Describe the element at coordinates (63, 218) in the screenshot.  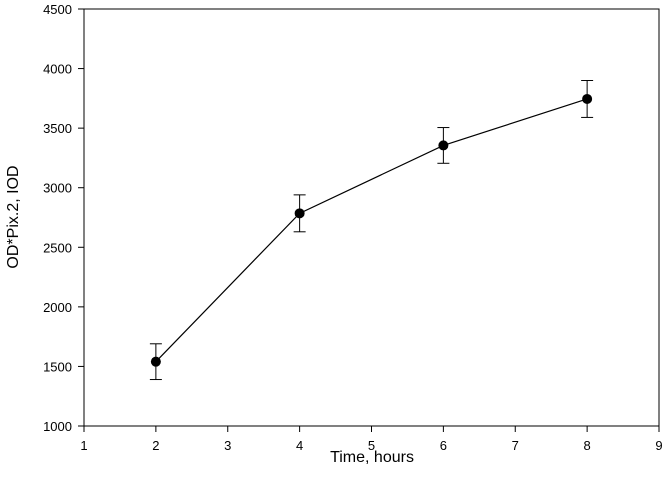
I see `y-axis: 1000 1500 2000 2500 3000 3500 4000 4500` at that location.